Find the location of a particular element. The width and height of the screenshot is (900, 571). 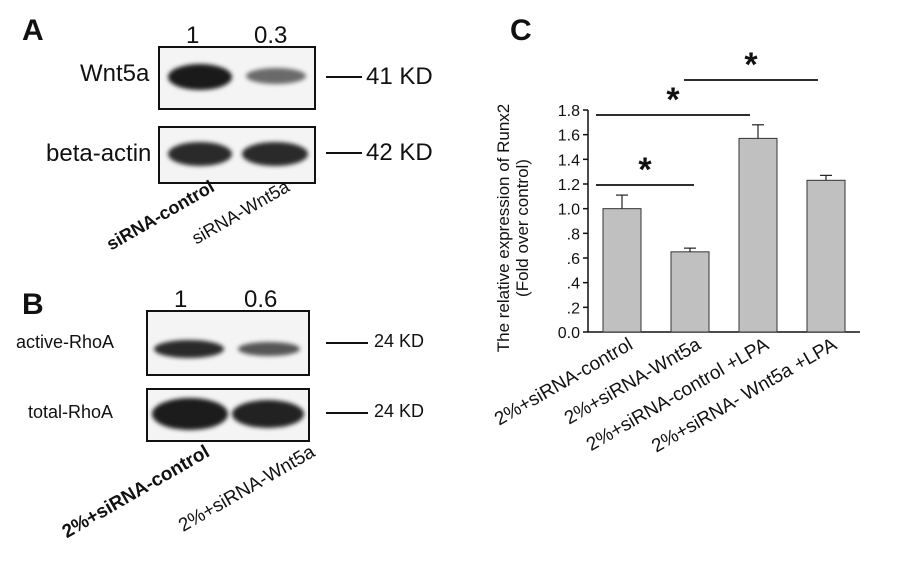

blot-total-rhoa is located at coordinates (228, 415).